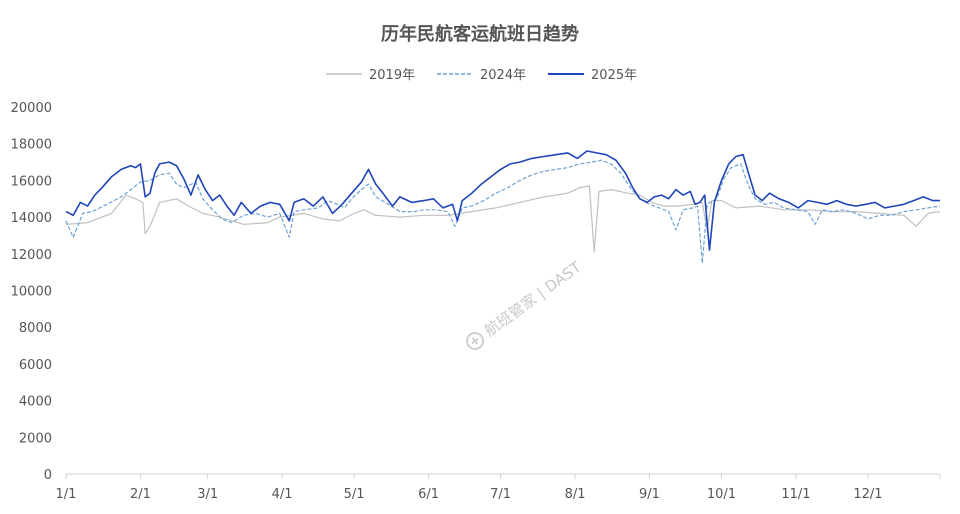  Describe the element at coordinates (503, 75) in the screenshot. I see `legend-label: 2024年` at that location.